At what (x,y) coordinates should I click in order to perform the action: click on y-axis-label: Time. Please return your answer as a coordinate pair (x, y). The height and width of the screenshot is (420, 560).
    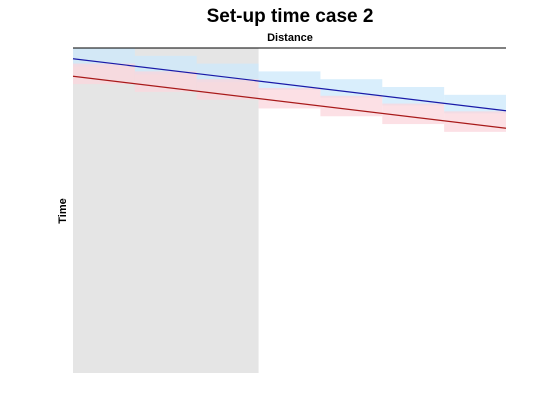
    Looking at the image, I should click on (63, 210).